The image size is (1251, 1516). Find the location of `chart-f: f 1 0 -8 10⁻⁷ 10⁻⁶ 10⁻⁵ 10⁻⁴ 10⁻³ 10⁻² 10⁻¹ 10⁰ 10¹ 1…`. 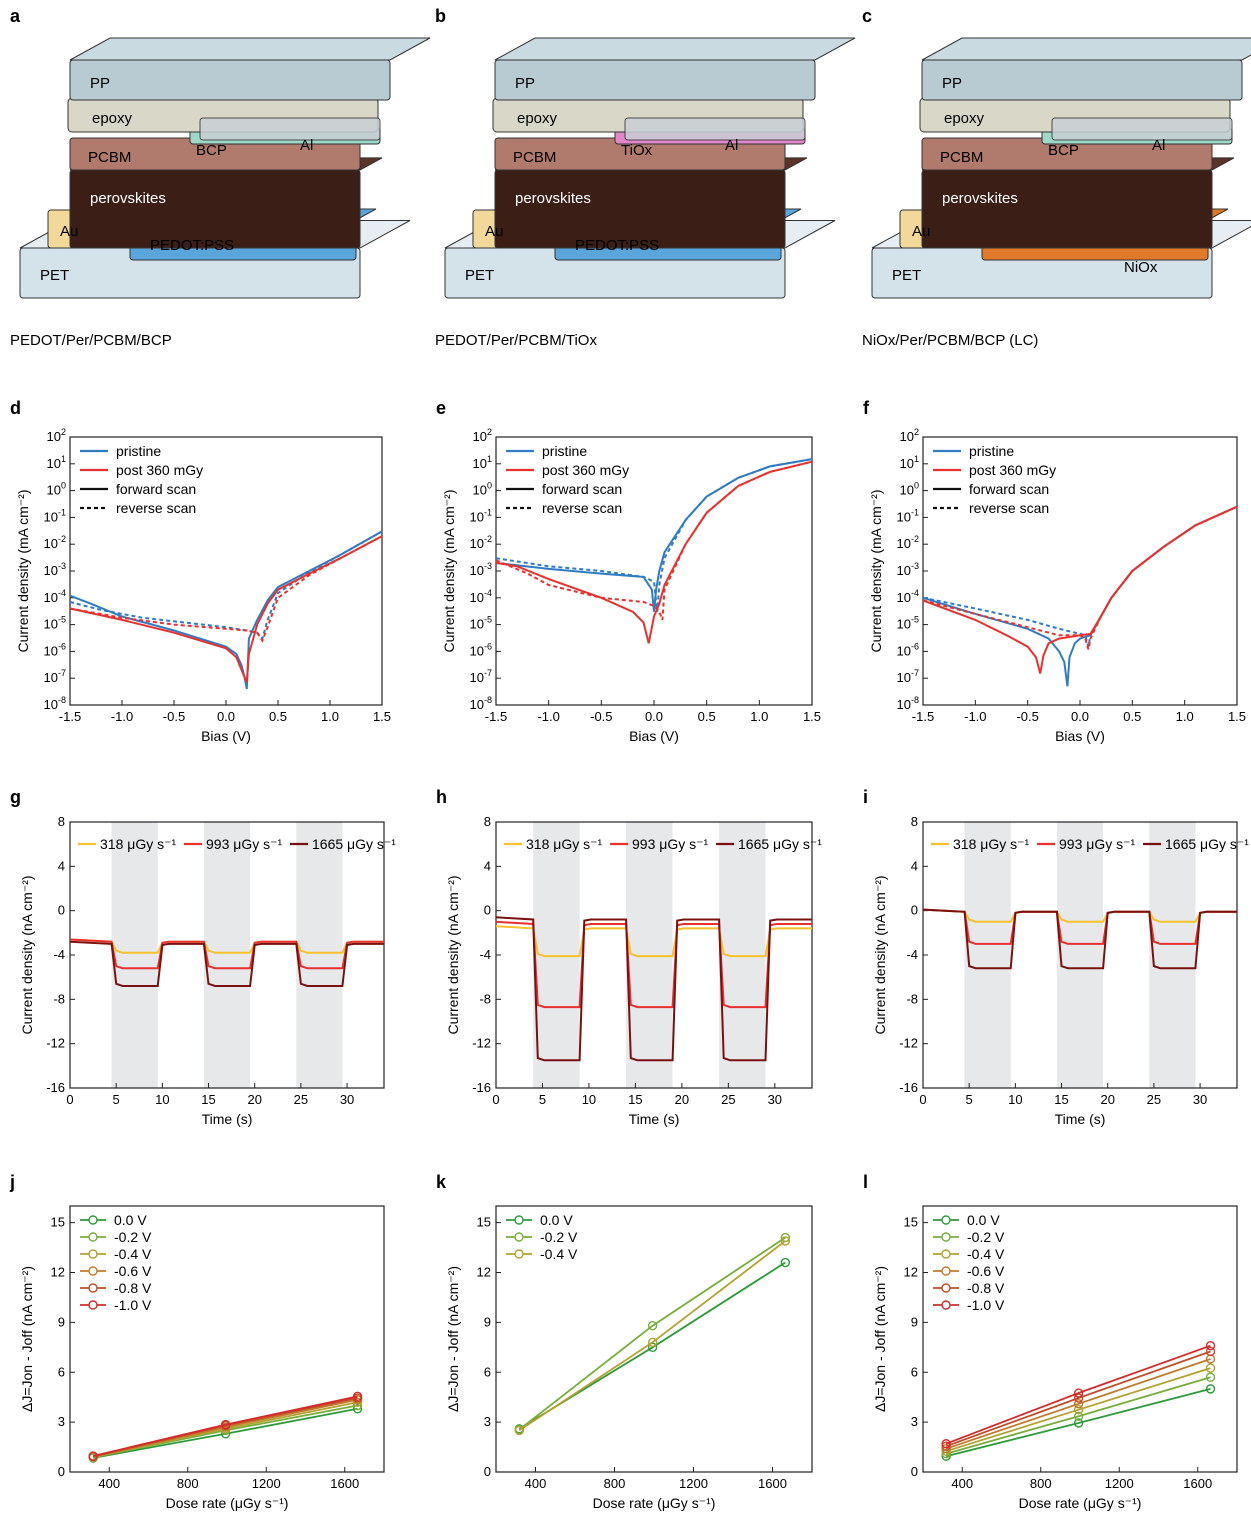

chart-f: f 1 0 -8 10⁻⁷ 10⁻⁶ 10⁻⁵ 10⁻⁴ 10⁻³ 10⁻² 10⁻¹ 10⁰ 10¹ 1… is located at coordinates (1054, 571).